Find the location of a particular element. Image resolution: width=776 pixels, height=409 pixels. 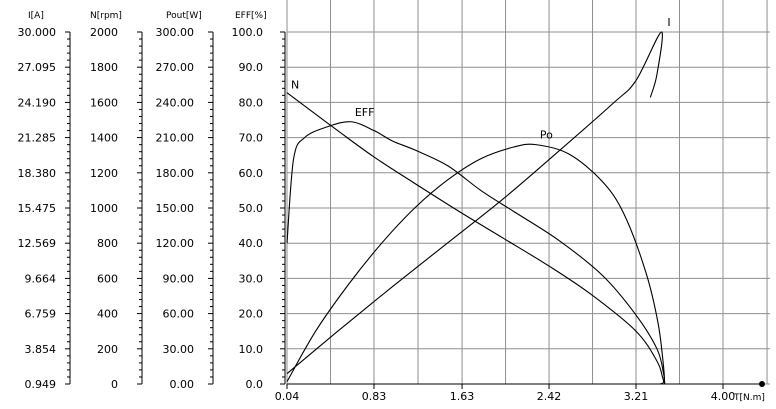

y-tick-label: 90.0 is located at coordinates (251, 67).